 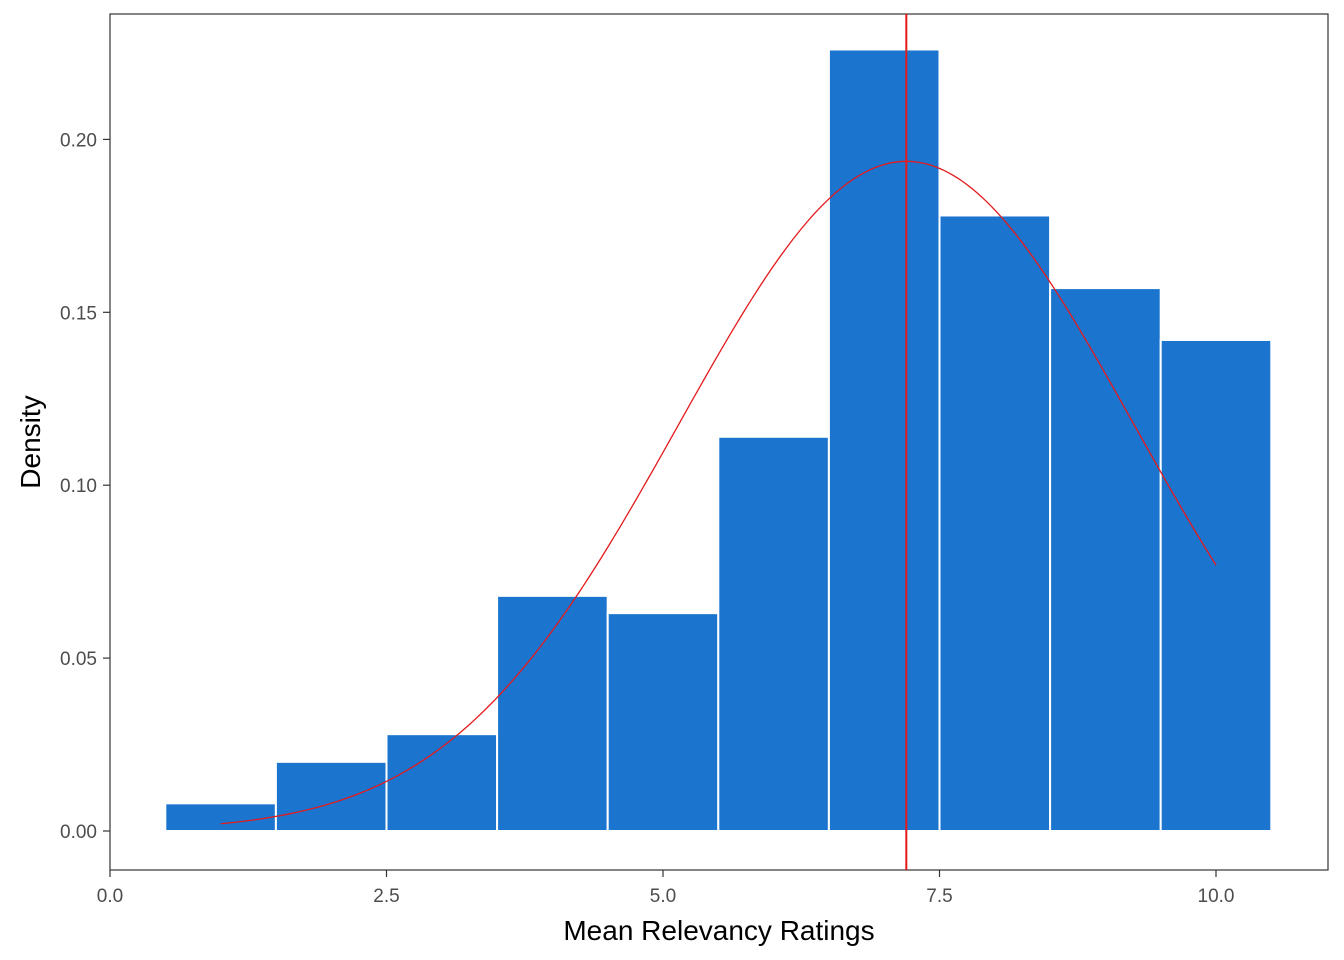 I want to click on y-tick-label: 0.15, so click(x=78, y=313).